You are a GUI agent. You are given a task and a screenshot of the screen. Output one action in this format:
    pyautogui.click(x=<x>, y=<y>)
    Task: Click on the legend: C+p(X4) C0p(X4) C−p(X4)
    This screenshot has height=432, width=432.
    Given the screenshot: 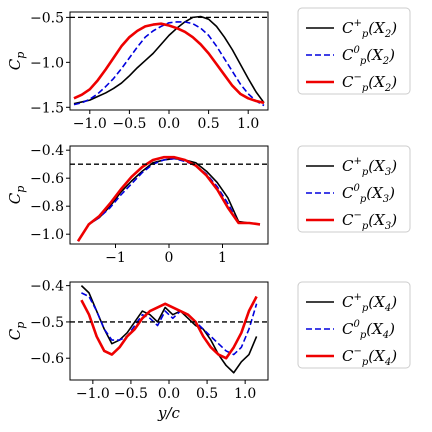 What is the action you would take?
    pyautogui.click(x=354, y=325)
    